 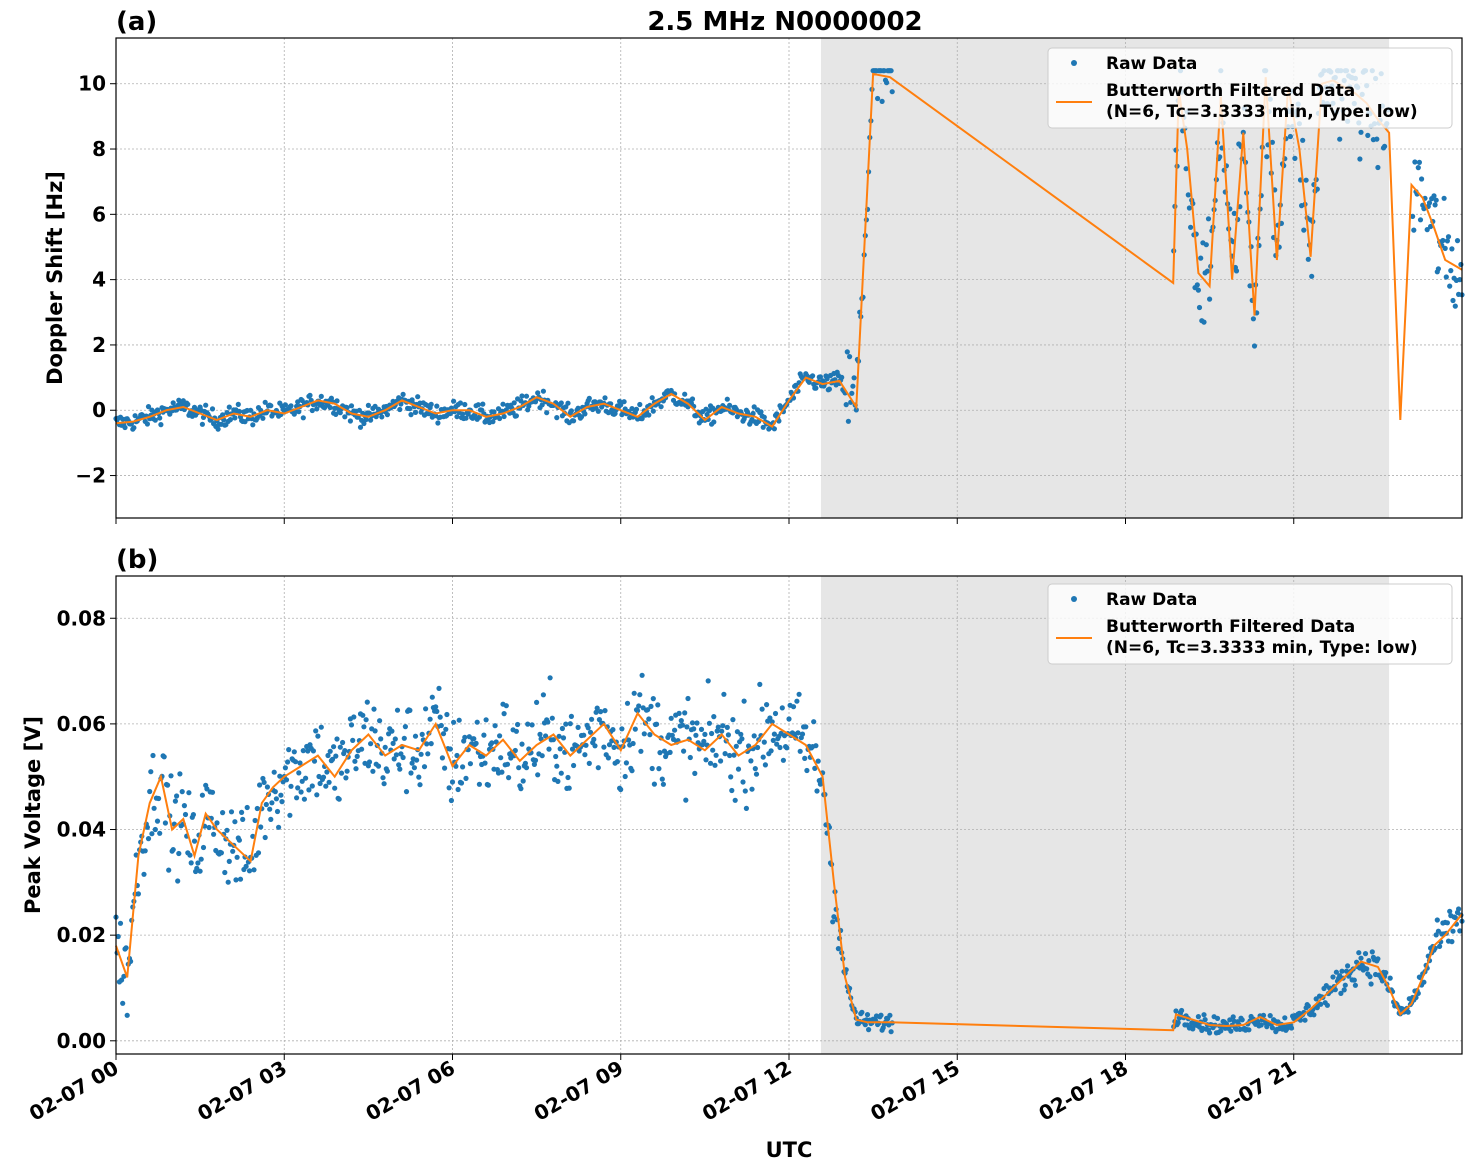 I want to click on y-tick-label: 0.08, so click(x=81, y=618).